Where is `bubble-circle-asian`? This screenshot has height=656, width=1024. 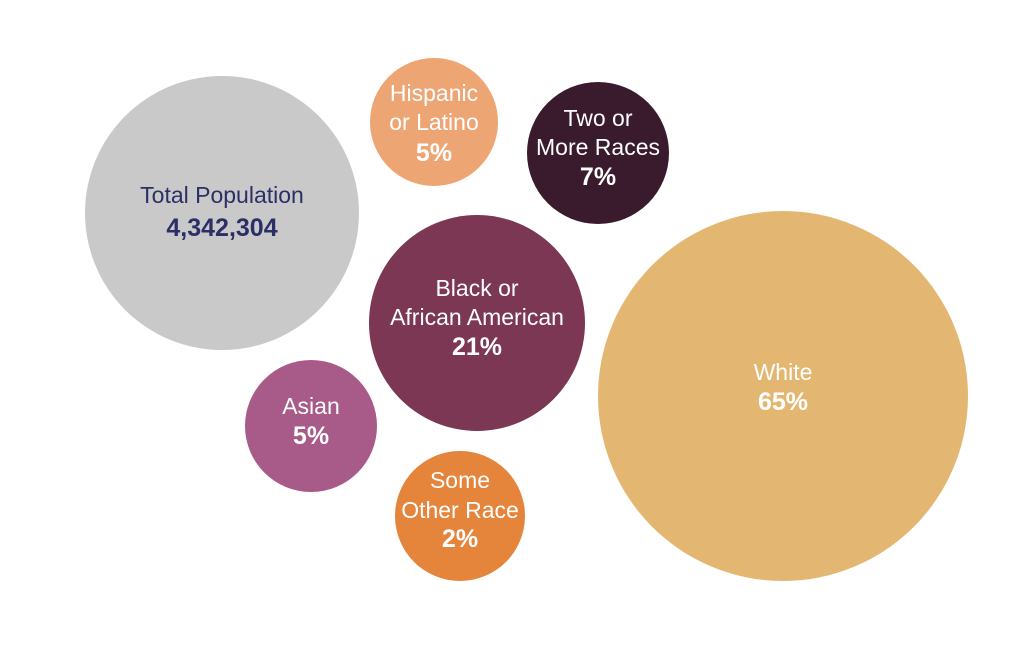 bubble-circle-asian is located at coordinates (311, 426).